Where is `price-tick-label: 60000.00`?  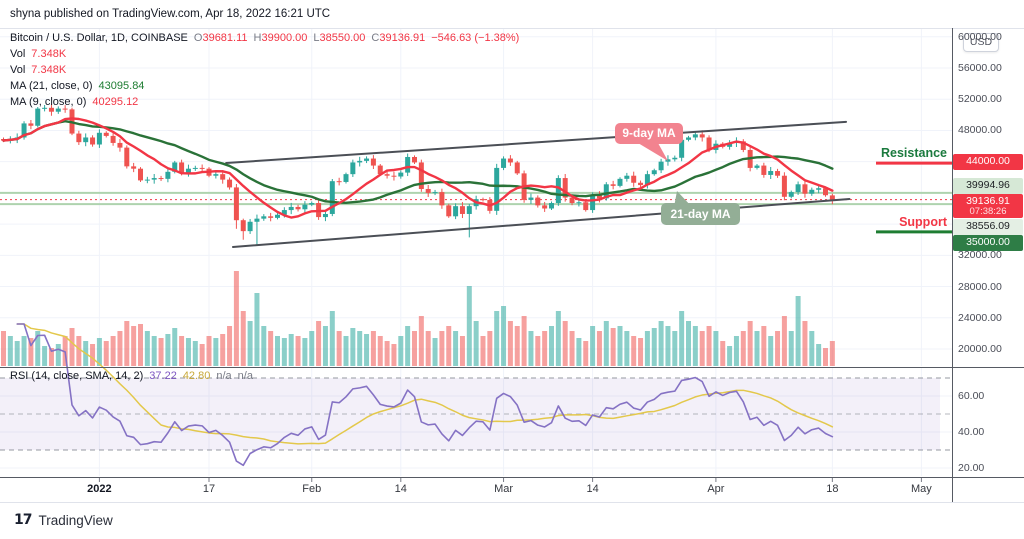 price-tick-label: 60000.00 is located at coordinates (980, 36).